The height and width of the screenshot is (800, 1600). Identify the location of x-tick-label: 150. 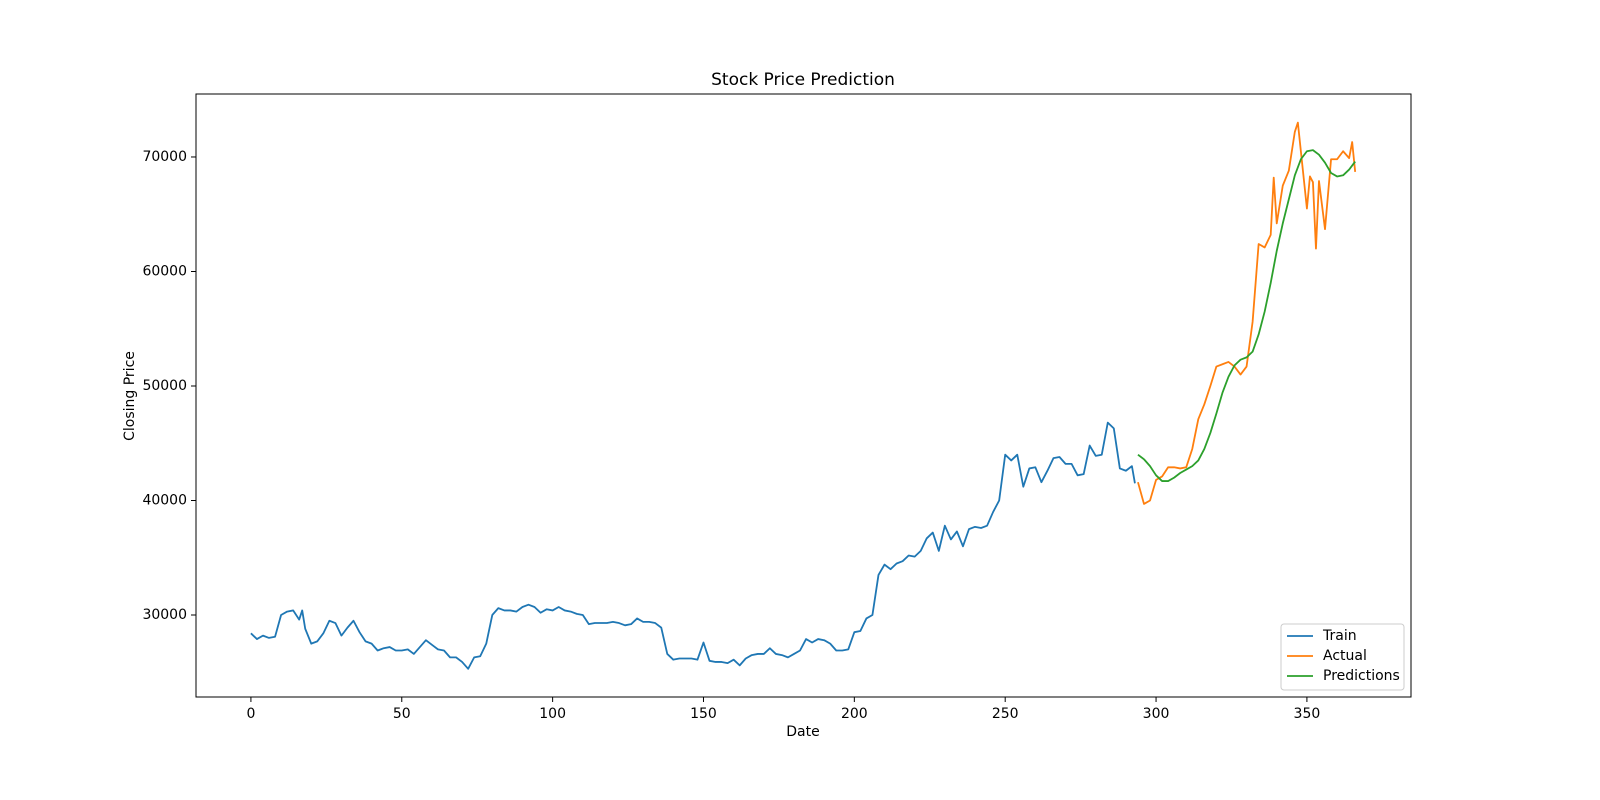
(703, 714).